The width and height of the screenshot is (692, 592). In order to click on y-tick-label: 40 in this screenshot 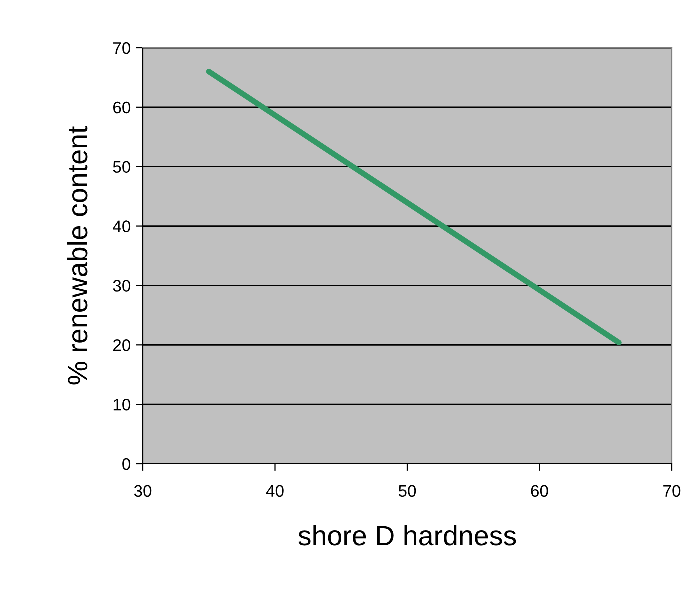, I will do `click(122, 226)`.